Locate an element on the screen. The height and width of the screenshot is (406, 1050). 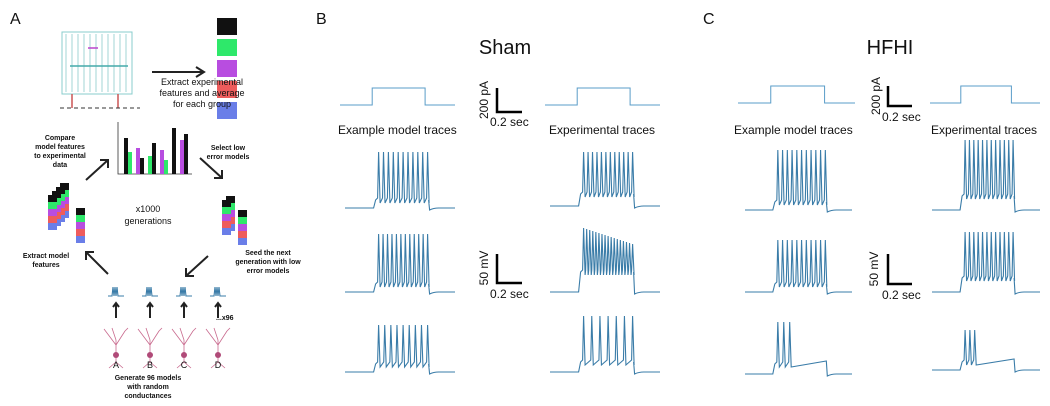
caption: generations is located at coordinates (148, 221).